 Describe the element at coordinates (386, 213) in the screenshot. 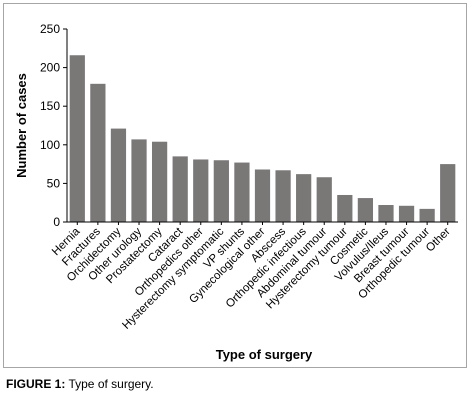

I see `bar-volvulus-ileus` at that location.